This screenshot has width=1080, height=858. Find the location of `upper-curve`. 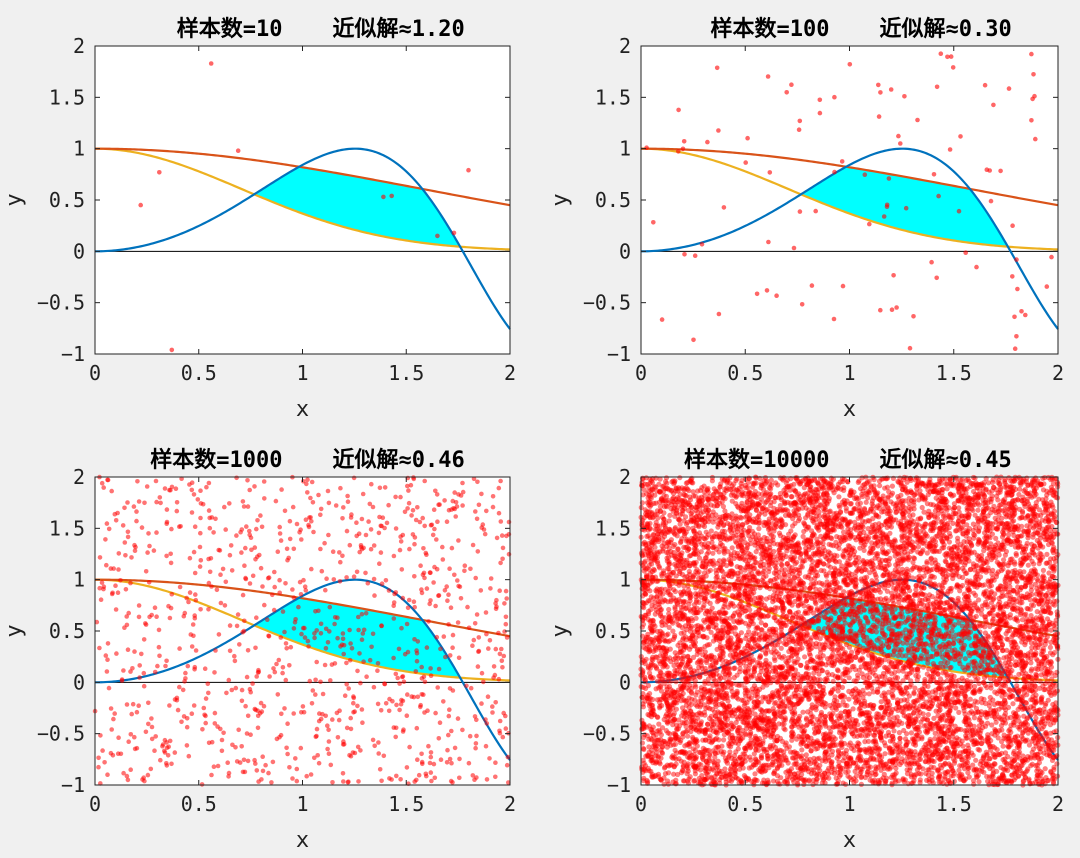

upper-curve is located at coordinates (303, 177).